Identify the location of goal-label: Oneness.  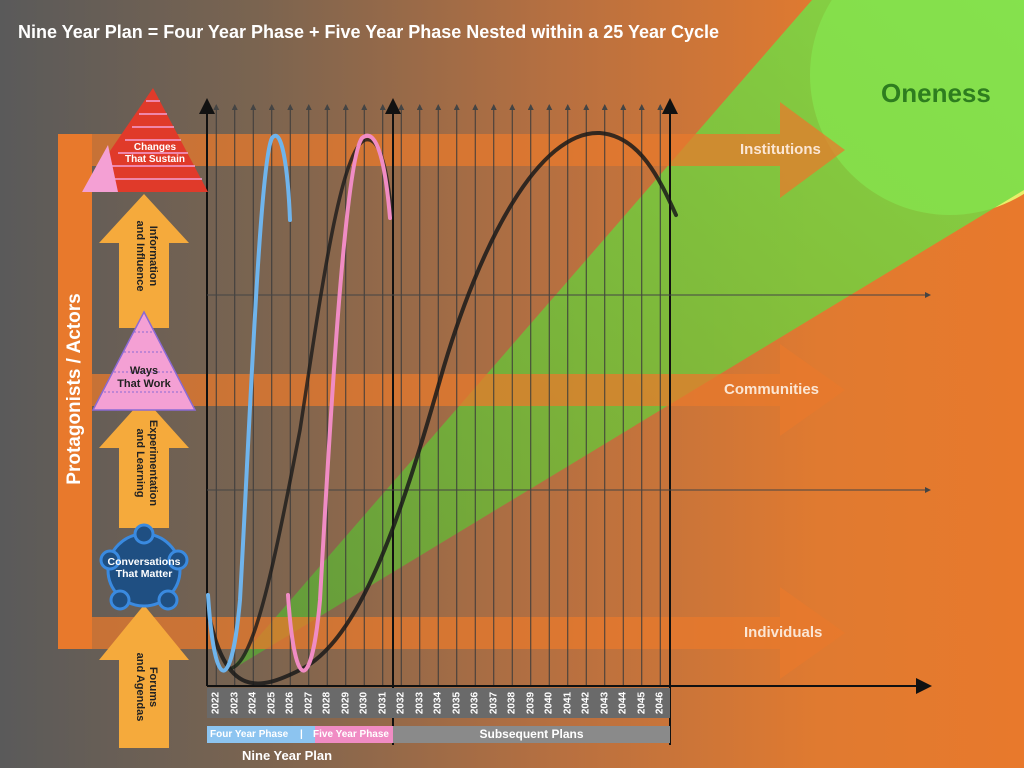
(936, 93).